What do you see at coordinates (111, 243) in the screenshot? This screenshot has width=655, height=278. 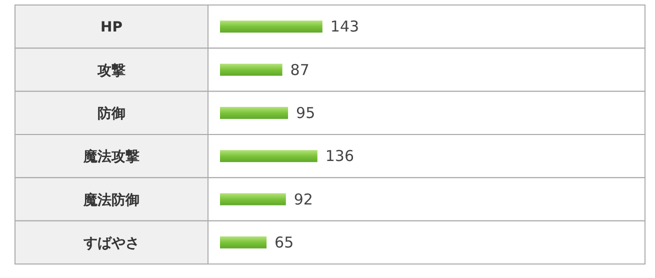 I see `y-tick-label: すばやさ` at bounding box center [111, 243].